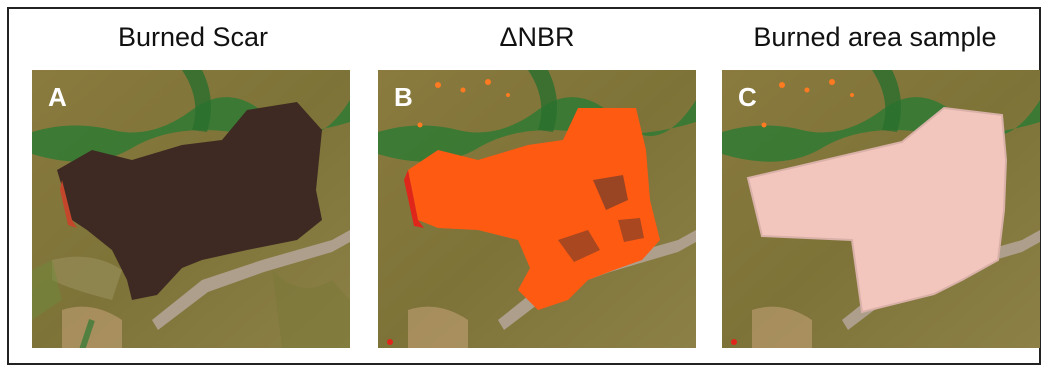 The height and width of the screenshot is (372, 1052). What do you see at coordinates (57, 97) in the screenshot?
I see `panel-a-letter: A` at bounding box center [57, 97].